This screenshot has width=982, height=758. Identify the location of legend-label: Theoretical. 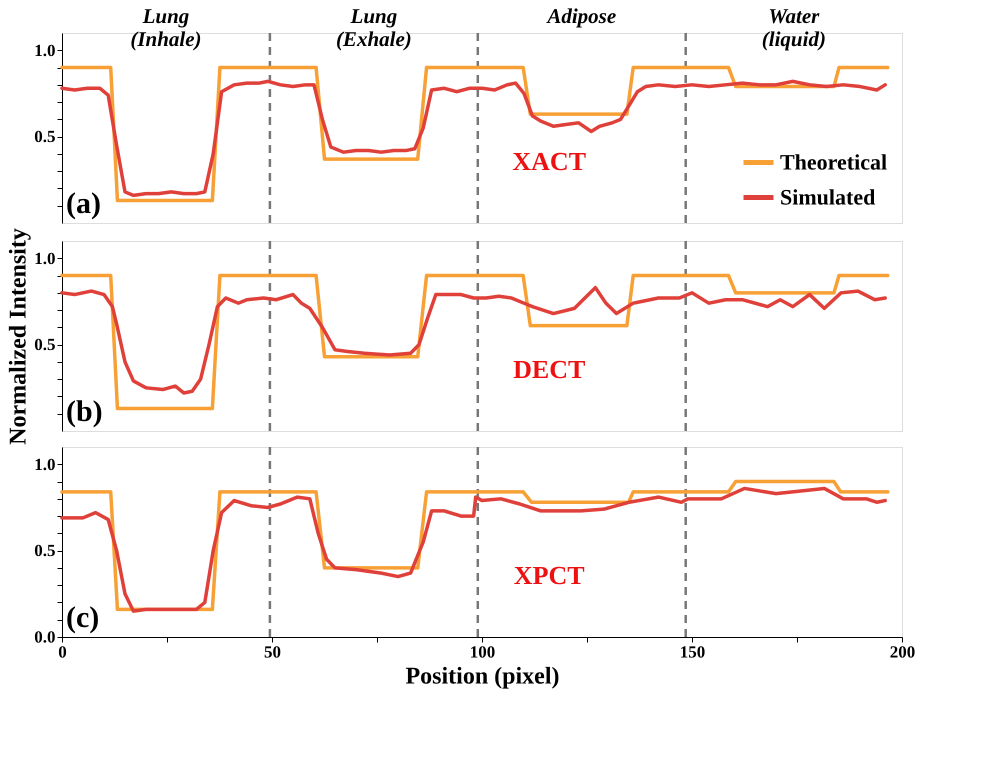
(834, 162).